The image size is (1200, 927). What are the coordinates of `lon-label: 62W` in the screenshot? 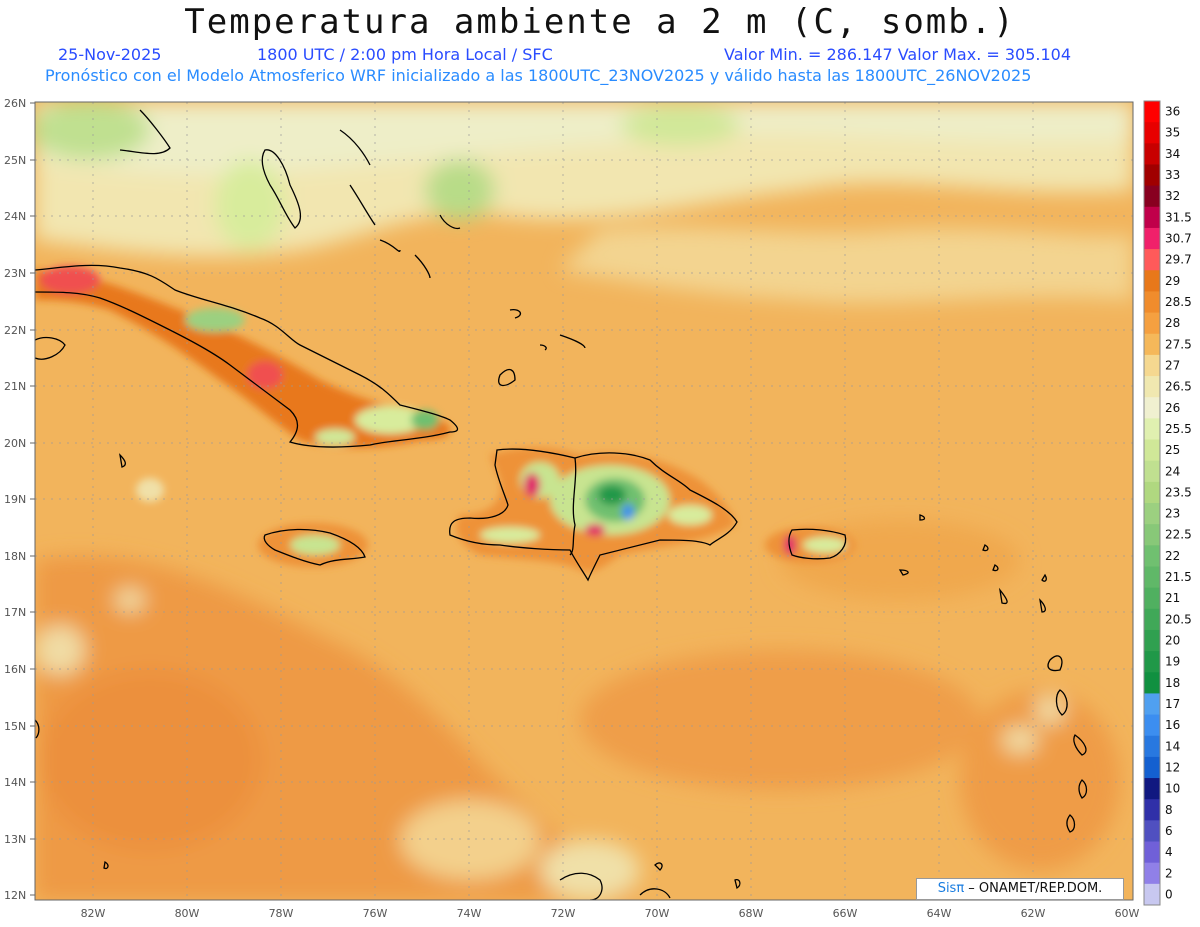 It's located at (1033, 913).